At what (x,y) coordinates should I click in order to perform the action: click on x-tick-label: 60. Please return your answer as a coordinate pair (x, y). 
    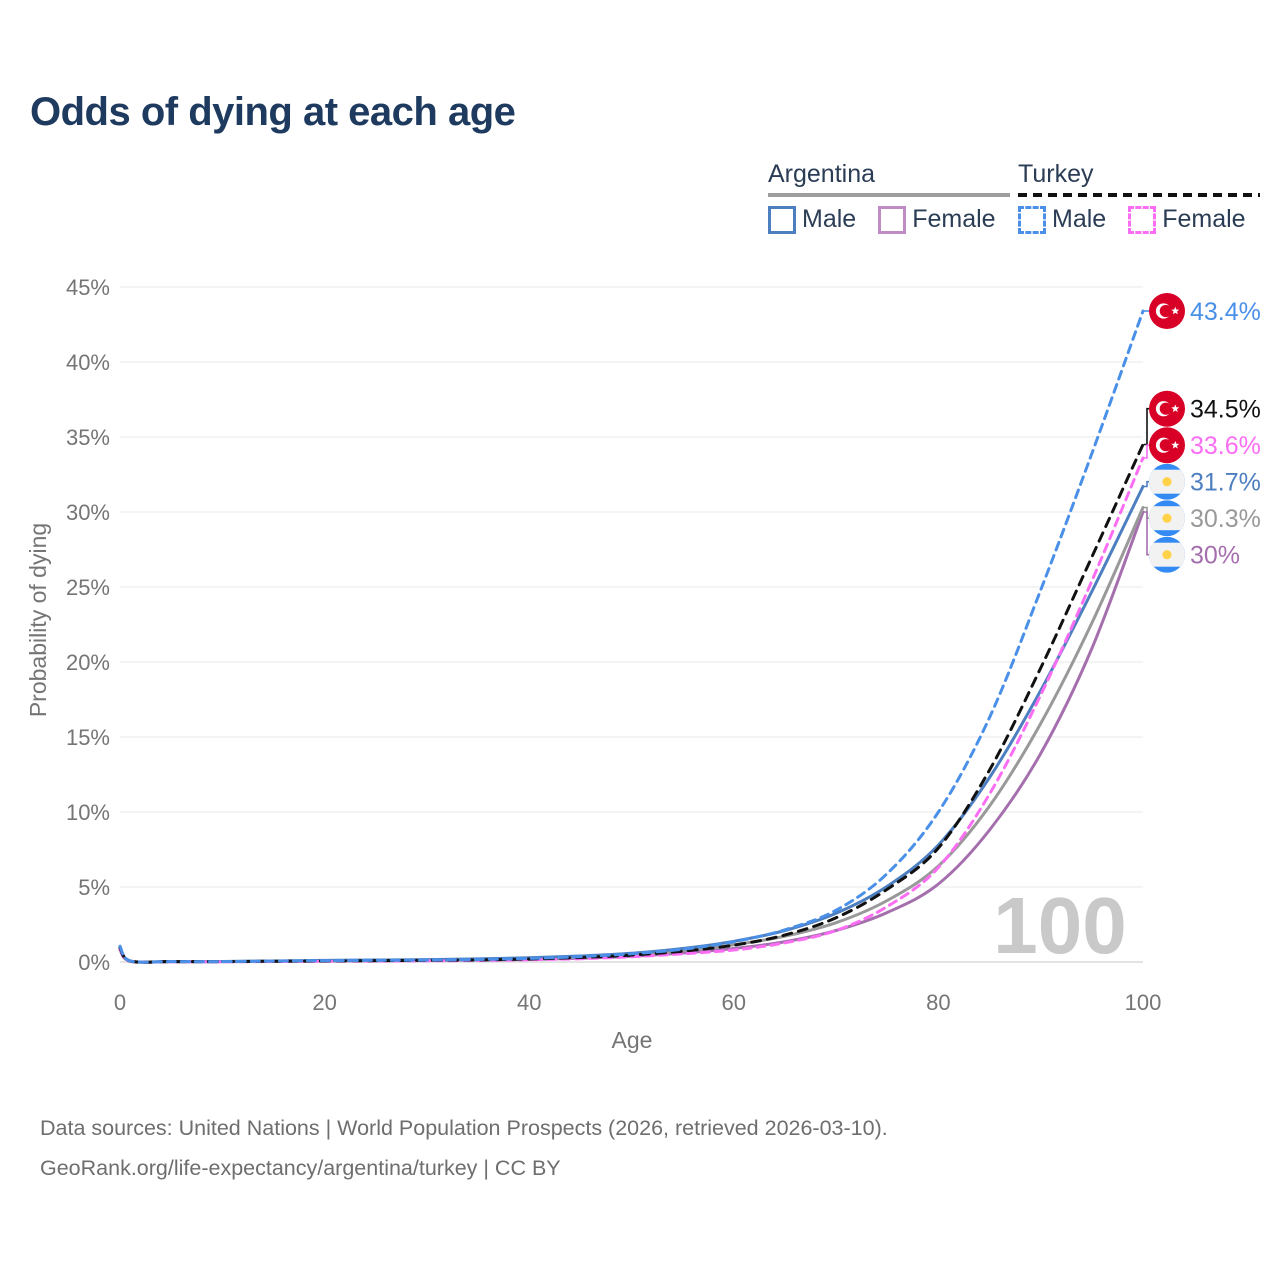
    Looking at the image, I should click on (734, 1002).